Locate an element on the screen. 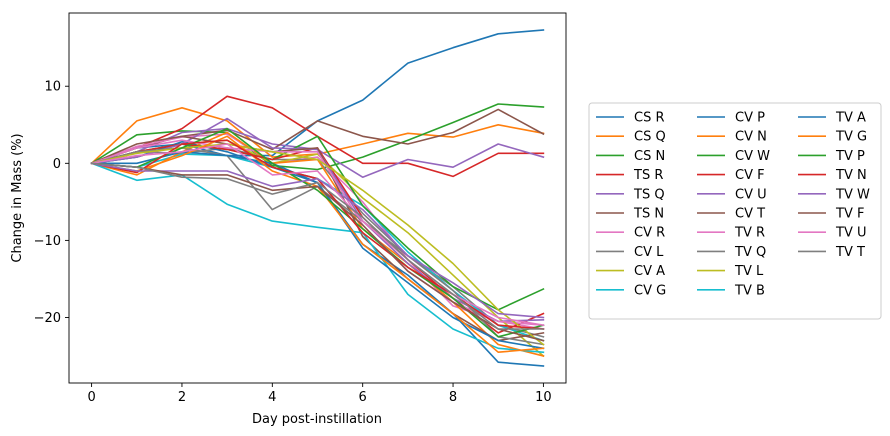  legend-label: CV L is located at coordinates (649, 252).